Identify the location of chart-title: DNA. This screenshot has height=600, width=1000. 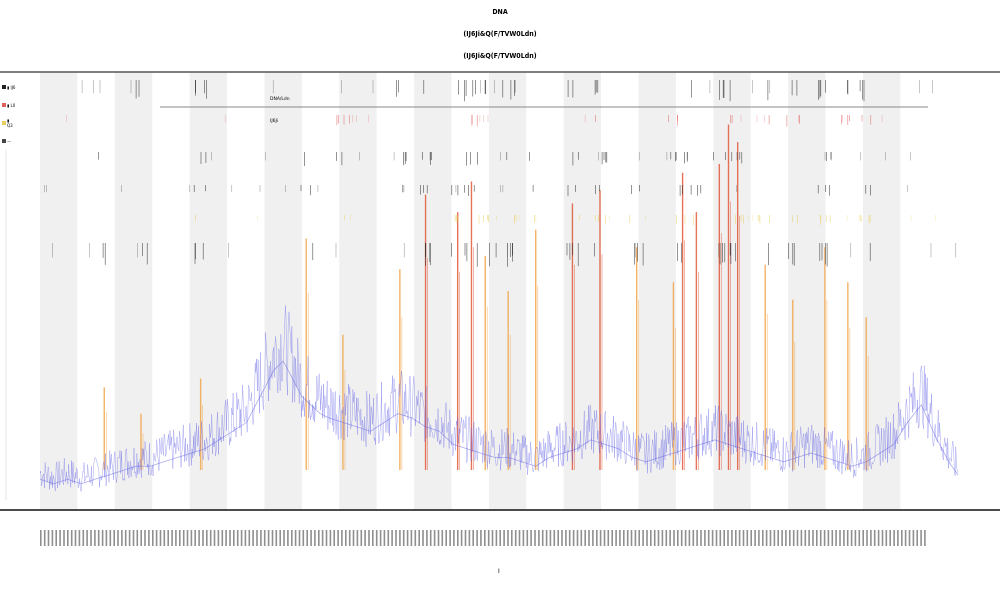
(500, 12).